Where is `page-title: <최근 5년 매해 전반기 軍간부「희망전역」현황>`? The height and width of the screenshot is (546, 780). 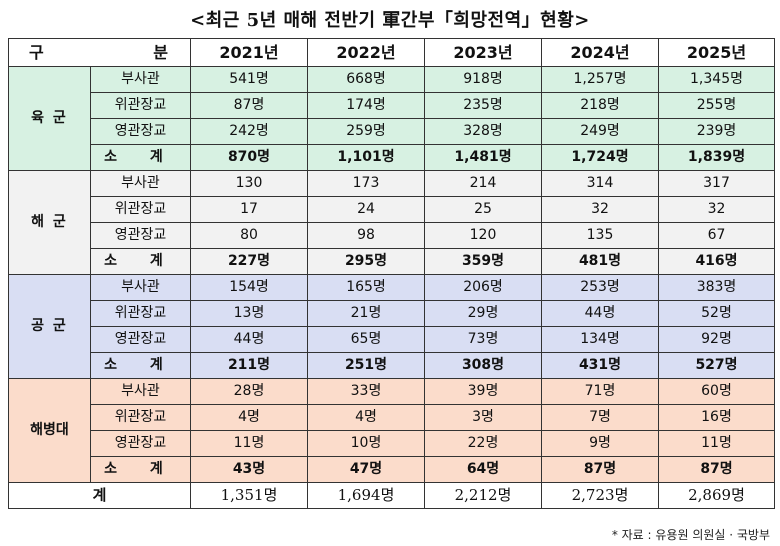
page-title: <최근 5년 매해 전반기 軍간부「희망전역」현황> is located at coordinates (390, 20).